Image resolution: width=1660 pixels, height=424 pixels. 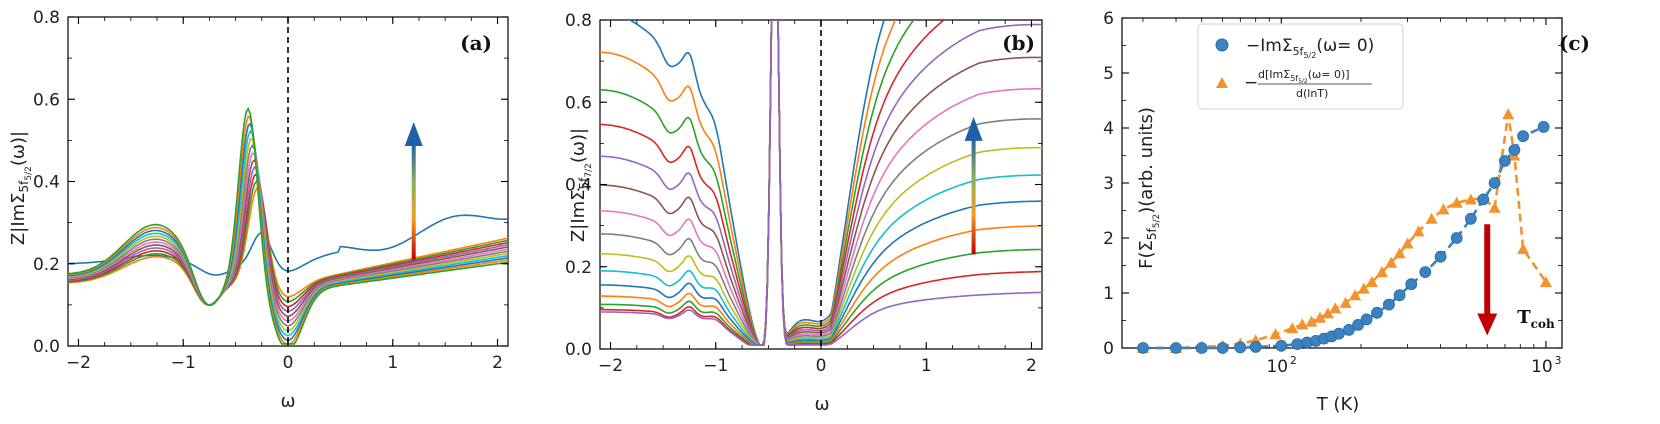 What do you see at coordinates (973, 128) in the screenshot?
I see `panel-b-arrow-head` at bounding box center [973, 128].